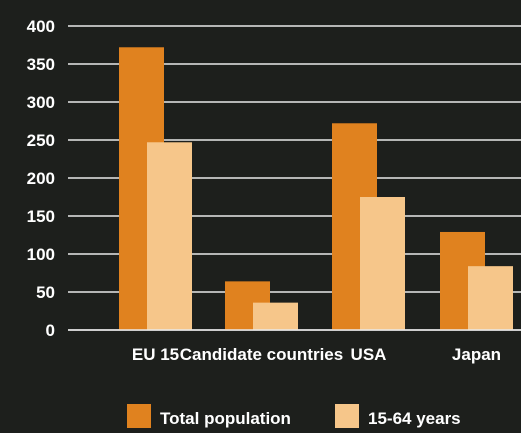 The height and width of the screenshot is (433, 521). What do you see at coordinates (476, 354) in the screenshot?
I see `x-category-label: Japan` at bounding box center [476, 354].